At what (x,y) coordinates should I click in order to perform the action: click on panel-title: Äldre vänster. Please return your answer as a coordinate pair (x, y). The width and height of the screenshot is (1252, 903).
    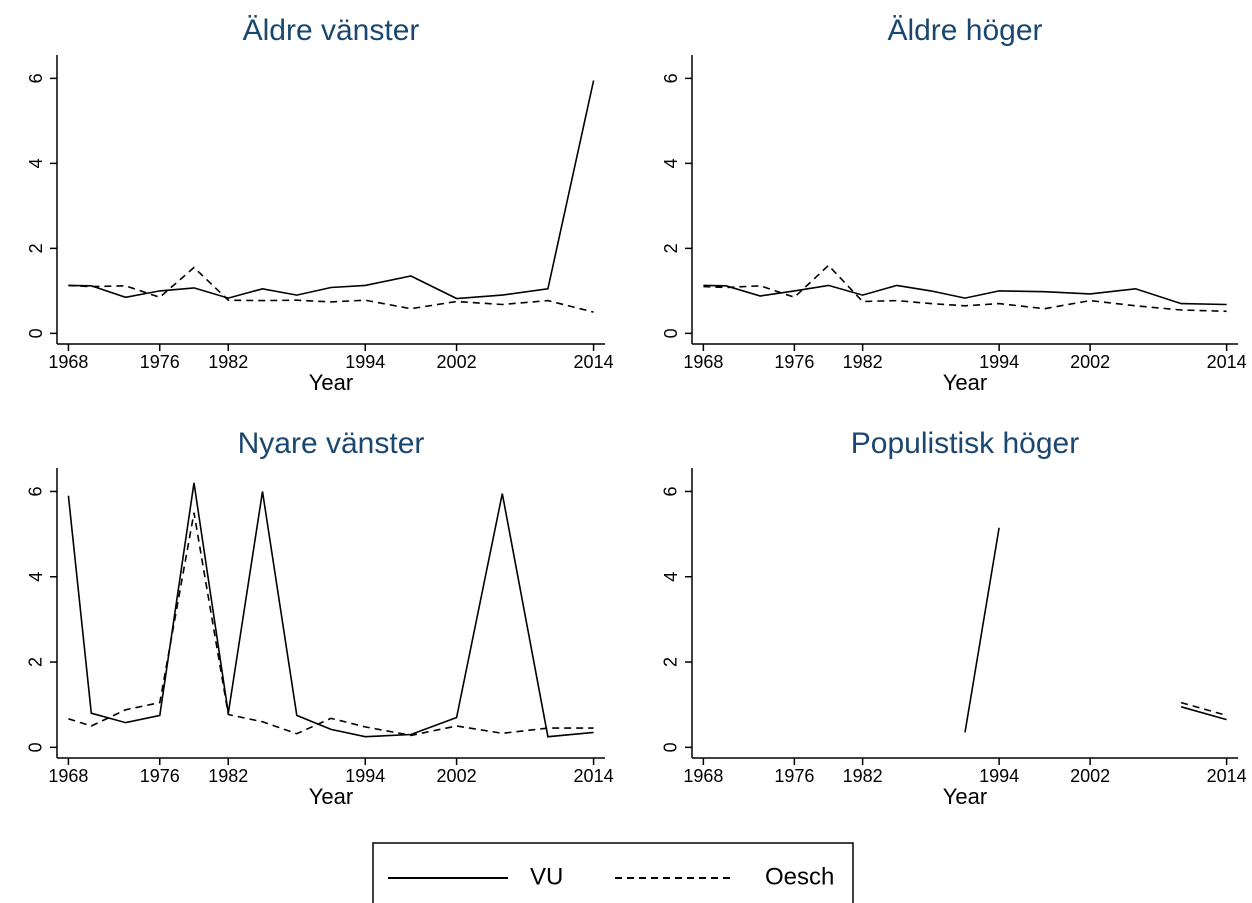
    Looking at the image, I should click on (331, 30).